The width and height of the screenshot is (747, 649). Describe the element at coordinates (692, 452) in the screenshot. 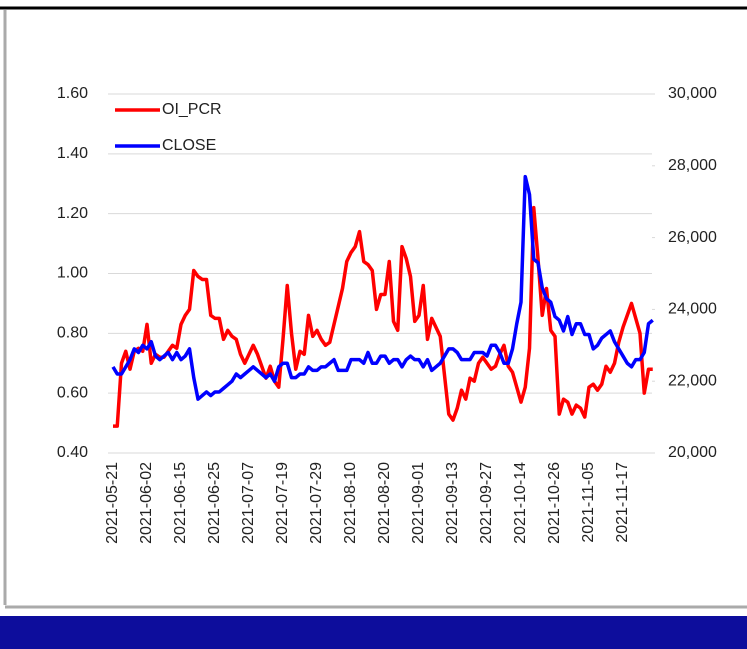

I see `y2-tick-label: 20,000` at that location.